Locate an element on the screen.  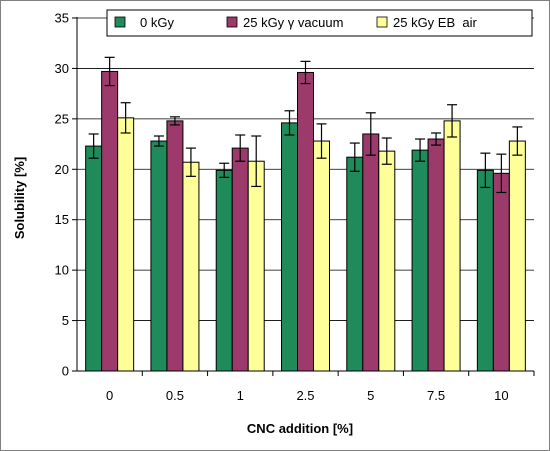
legend-swatch-25kgy-eb is located at coordinates (382, 22).